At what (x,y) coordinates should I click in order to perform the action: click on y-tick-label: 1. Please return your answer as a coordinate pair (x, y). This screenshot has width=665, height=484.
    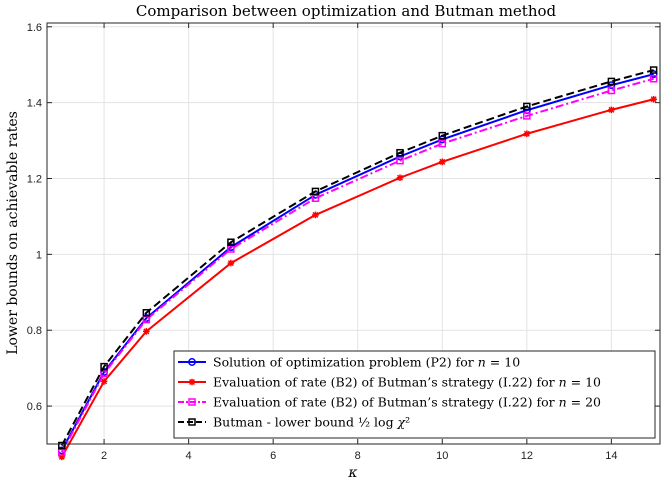
    Looking at the image, I should click on (39, 255).